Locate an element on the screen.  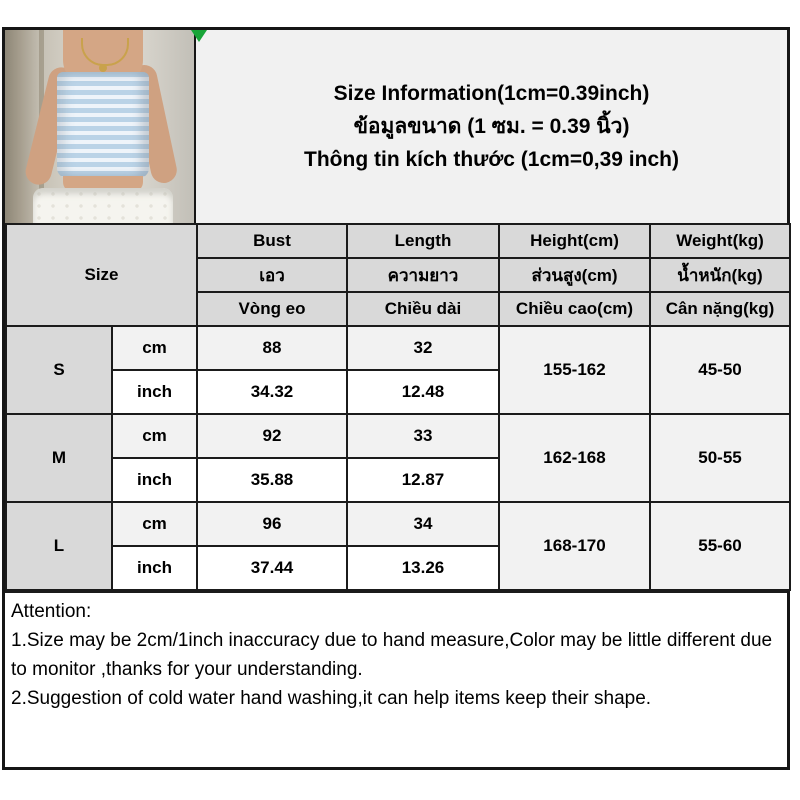
s-length-cm: 32 is located at coordinates (423, 348).